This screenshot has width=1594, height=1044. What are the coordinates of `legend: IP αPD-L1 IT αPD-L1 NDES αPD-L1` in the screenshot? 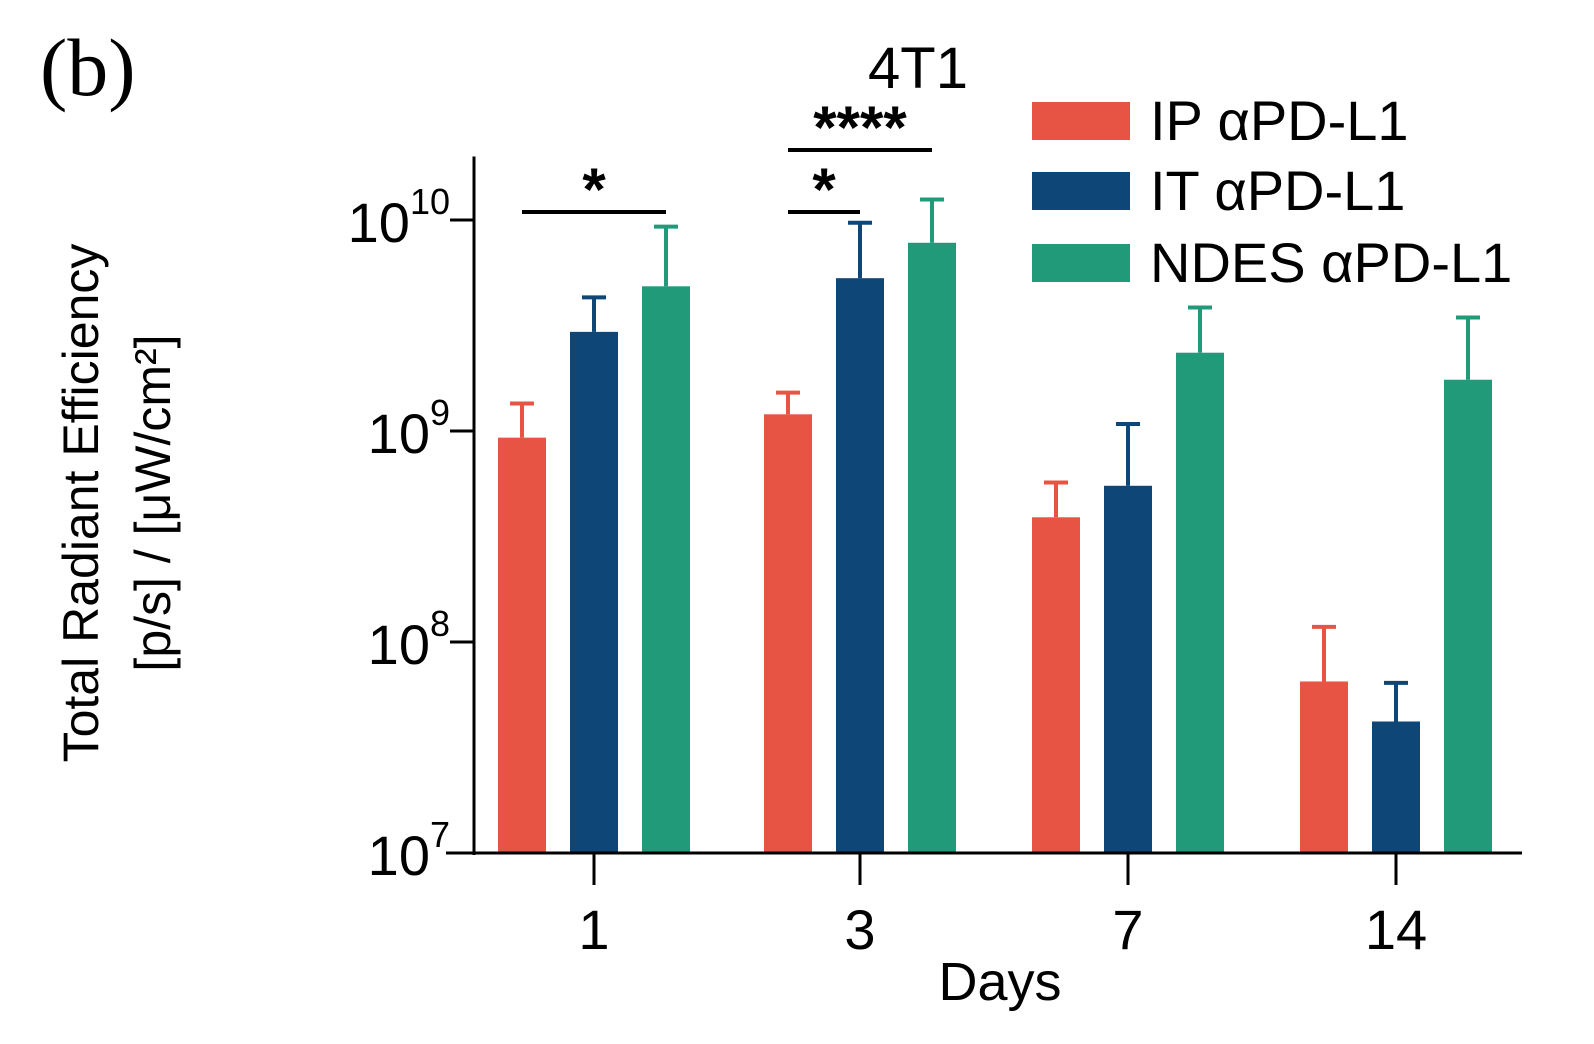 It's located at (1272, 191).